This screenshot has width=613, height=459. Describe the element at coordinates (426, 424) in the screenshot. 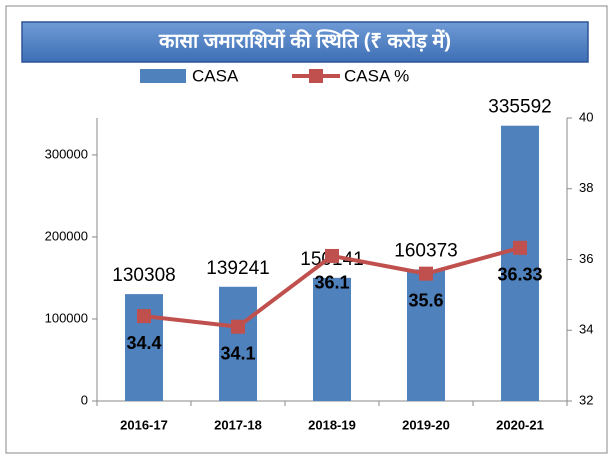

I see `x-tick-label: 2019-20` at that location.